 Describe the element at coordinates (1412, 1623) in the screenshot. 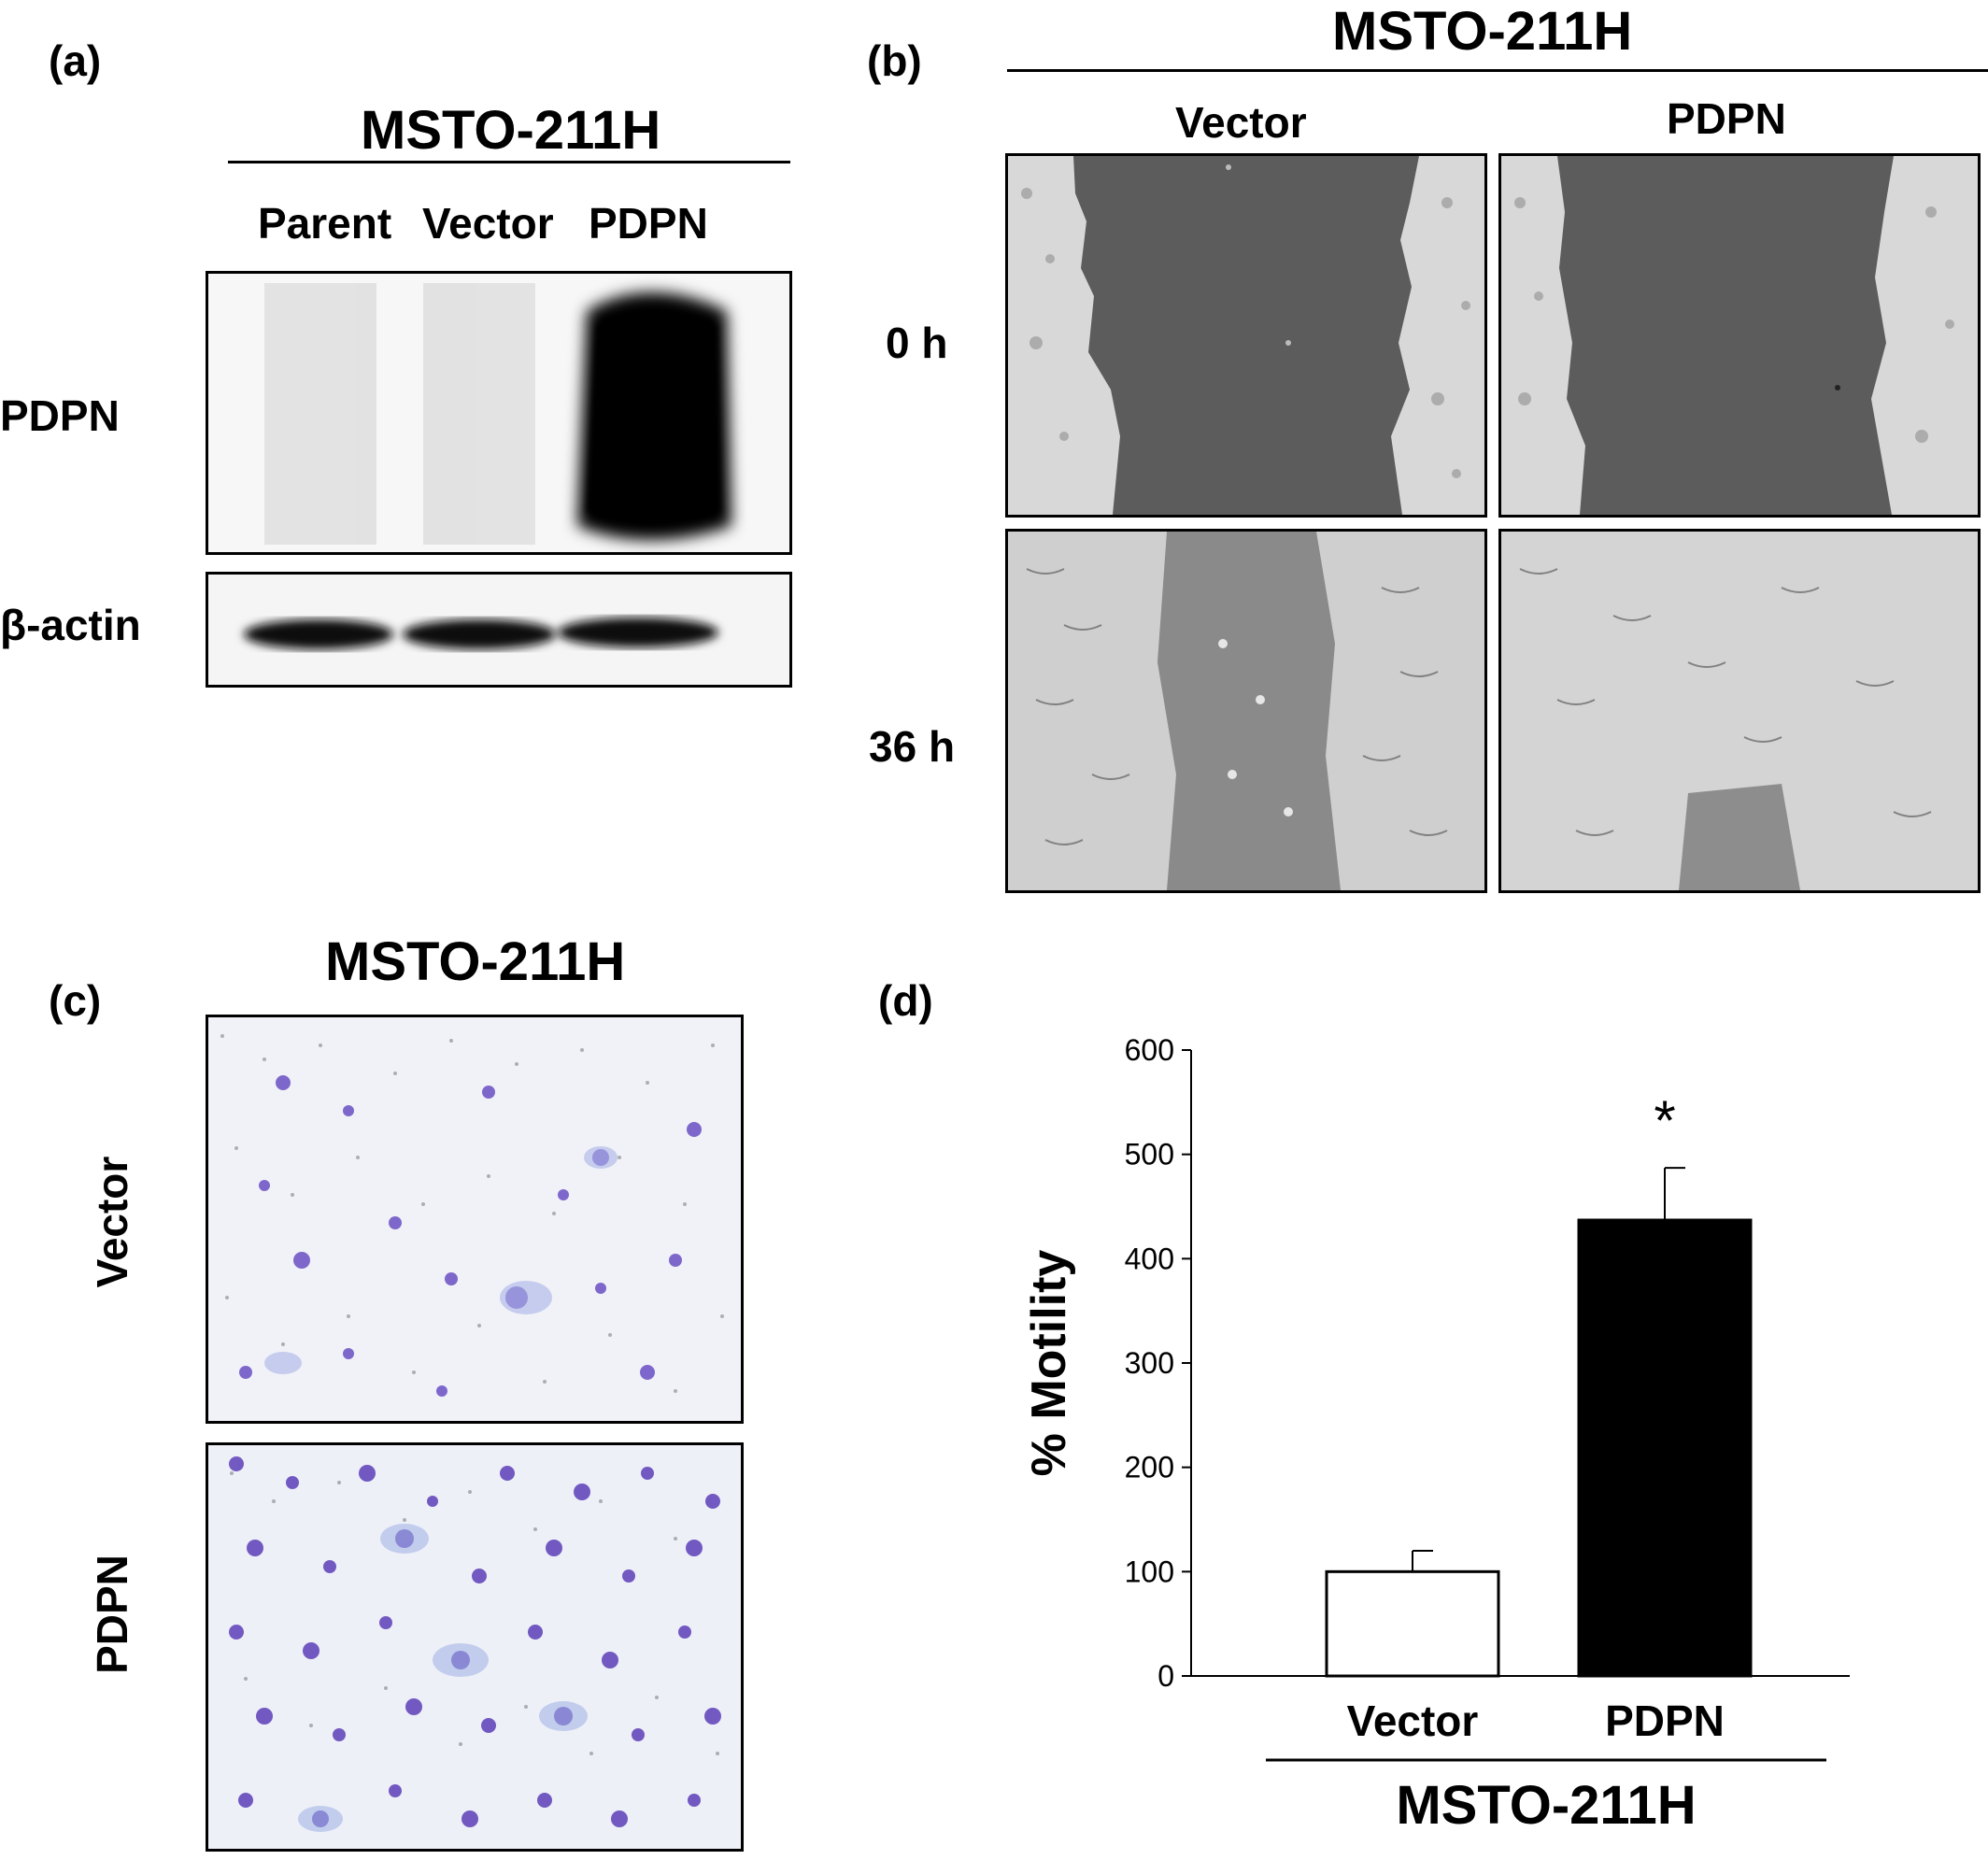

I see `bar-vector` at that location.